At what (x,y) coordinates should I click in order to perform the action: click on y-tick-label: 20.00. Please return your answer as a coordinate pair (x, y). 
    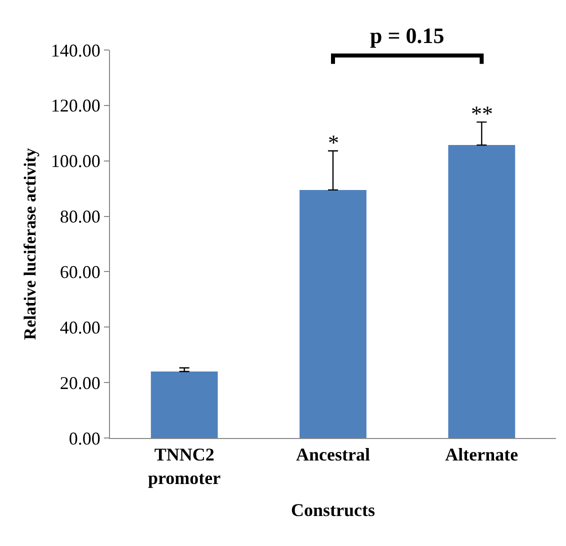
    Looking at the image, I should click on (80, 382).